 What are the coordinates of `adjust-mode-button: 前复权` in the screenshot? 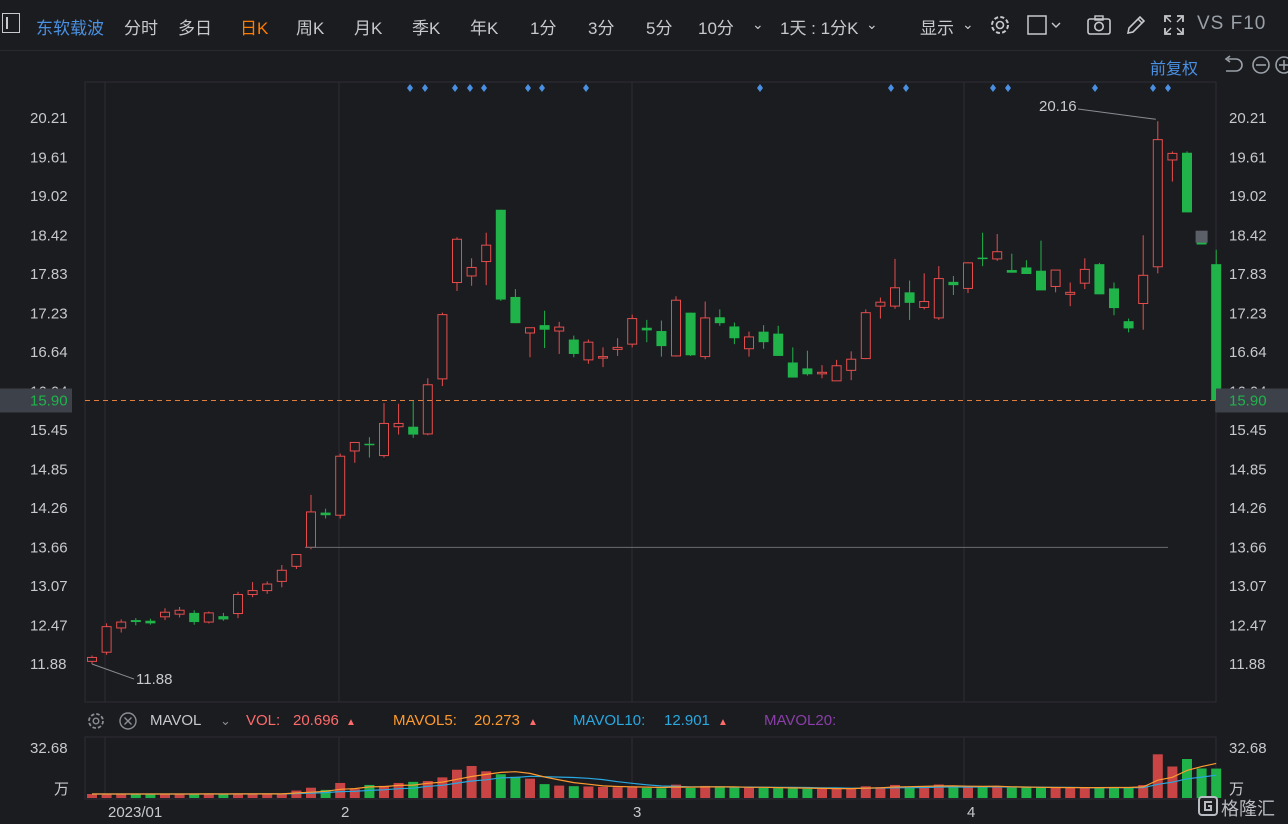 It's located at (1174, 69).